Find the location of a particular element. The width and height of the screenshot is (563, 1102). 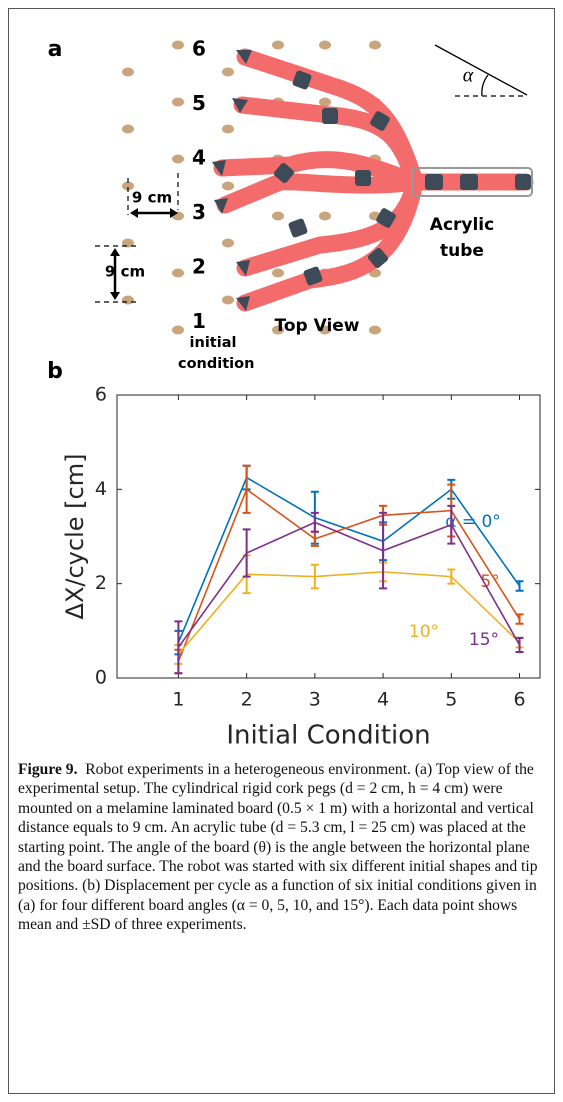

x-tick-label: 6 is located at coordinates (519, 700).